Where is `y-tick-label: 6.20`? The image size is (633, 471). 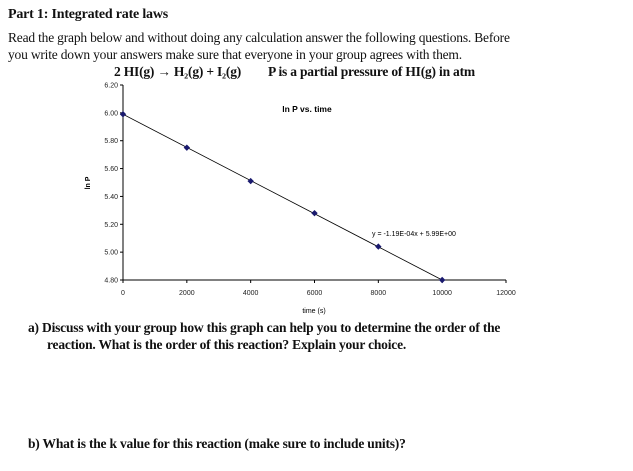
y-tick-label: 6.20 is located at coordinates (111, 86).